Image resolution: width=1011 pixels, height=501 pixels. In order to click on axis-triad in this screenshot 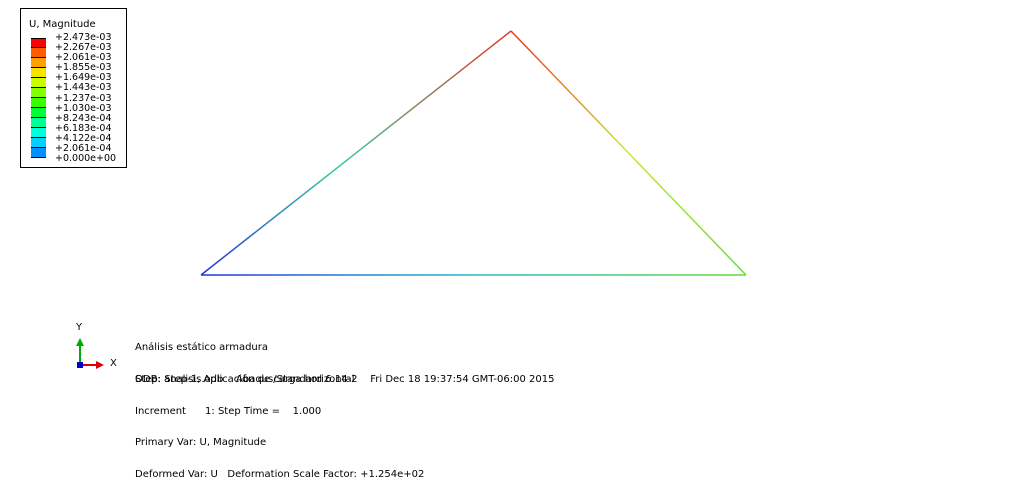, I will do `click(90, 353)`.